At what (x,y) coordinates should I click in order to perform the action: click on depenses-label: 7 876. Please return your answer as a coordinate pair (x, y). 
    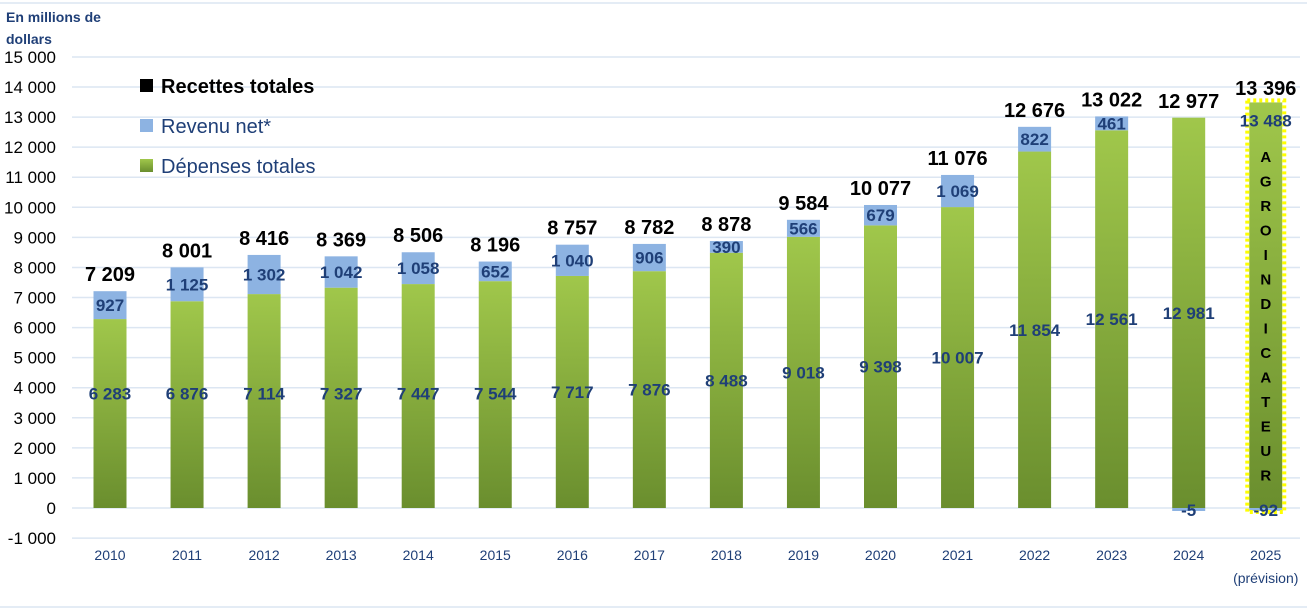
    Looking at the image, I should click on (649, 390).